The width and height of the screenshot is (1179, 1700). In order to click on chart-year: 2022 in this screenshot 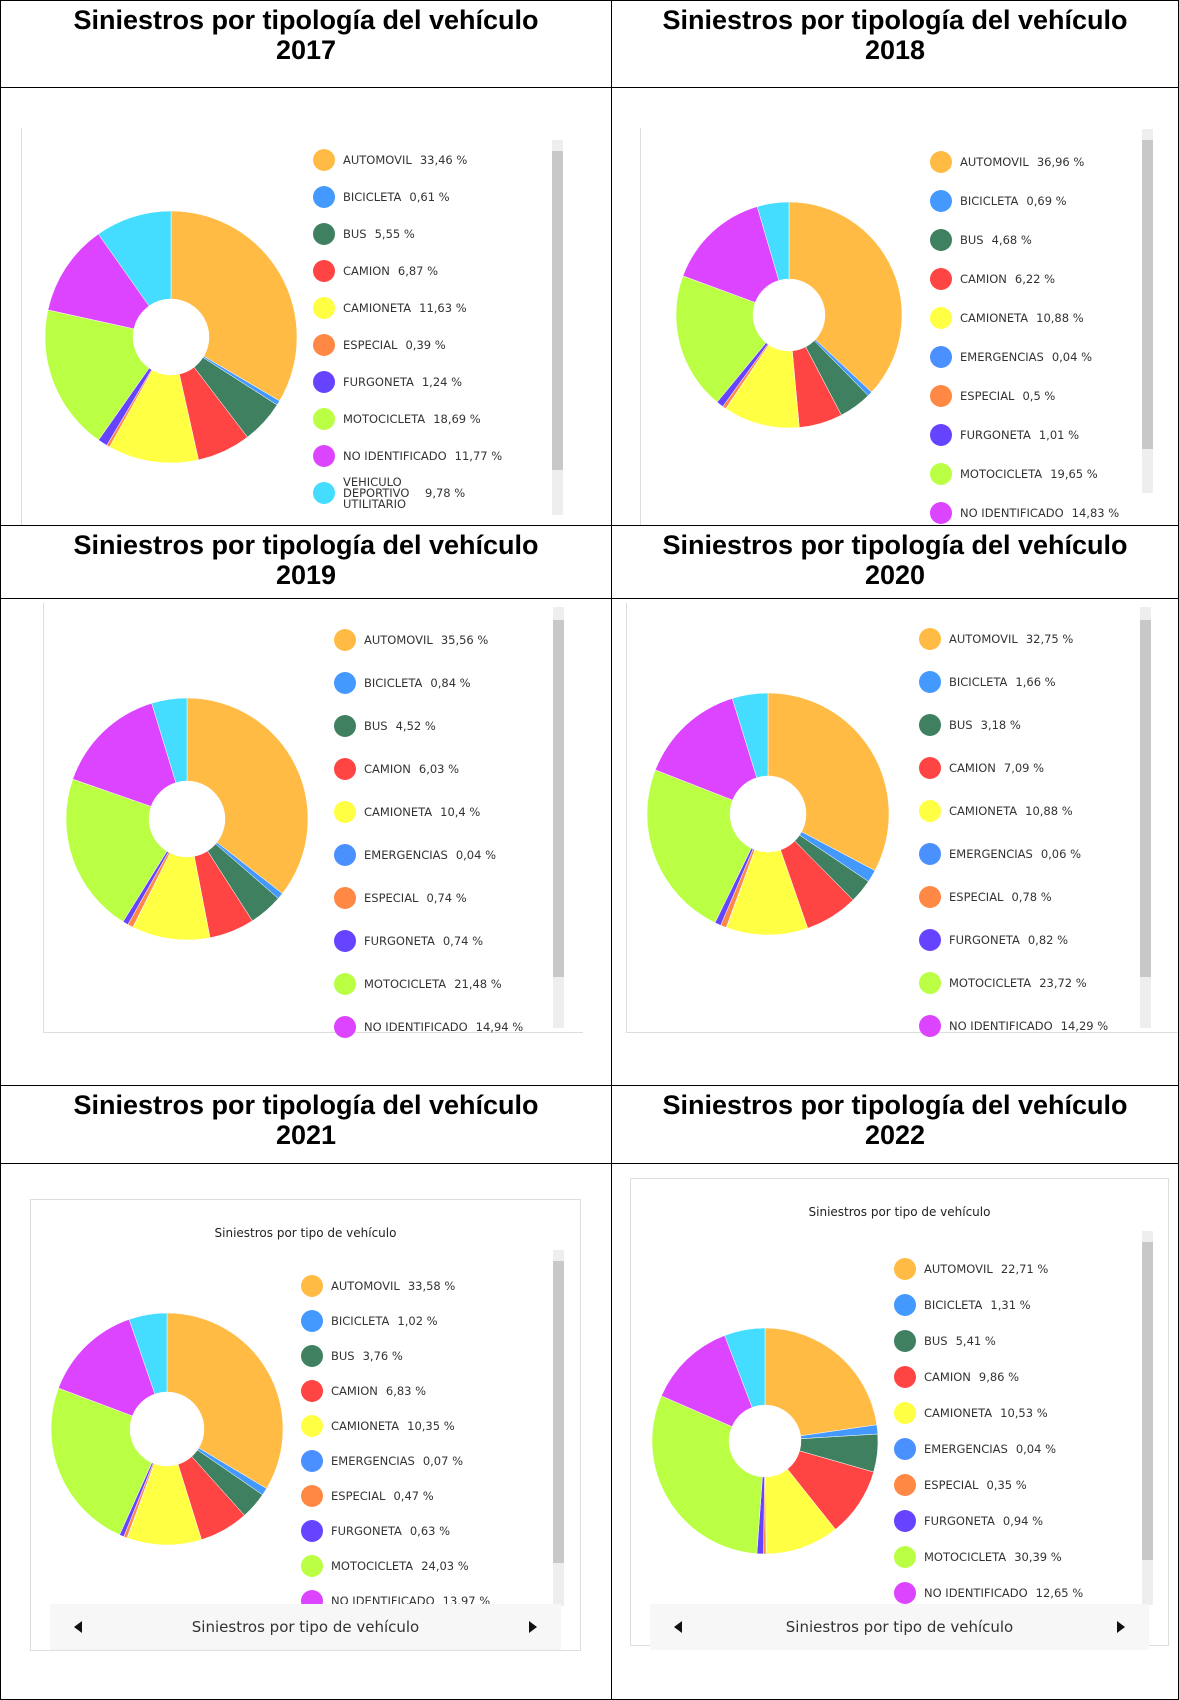, I will do `click(895, 1135)`.